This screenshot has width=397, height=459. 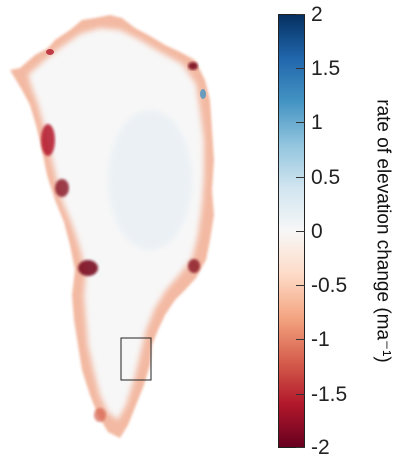 I want to click on tick-label: -1, so click(x=320, y=339).